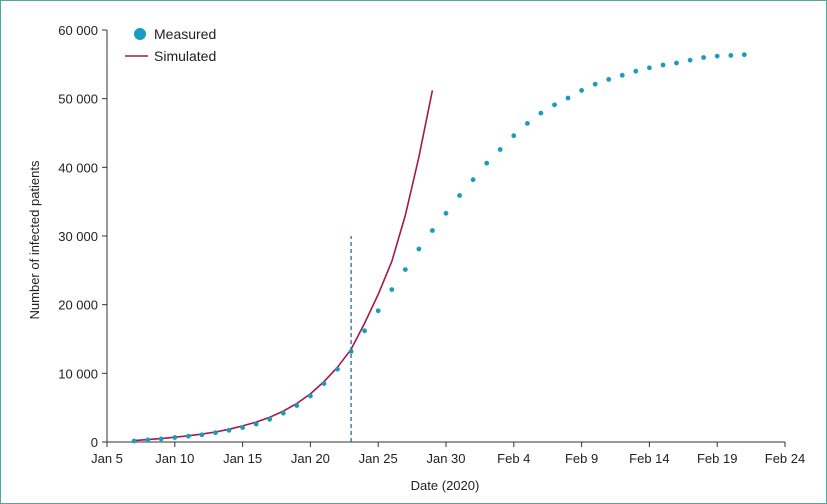 The image size is (827, 504). Describe the element at coordinates (185, 56) in the screenshot. I see `legend-simulated-label: Simulated` at that location.